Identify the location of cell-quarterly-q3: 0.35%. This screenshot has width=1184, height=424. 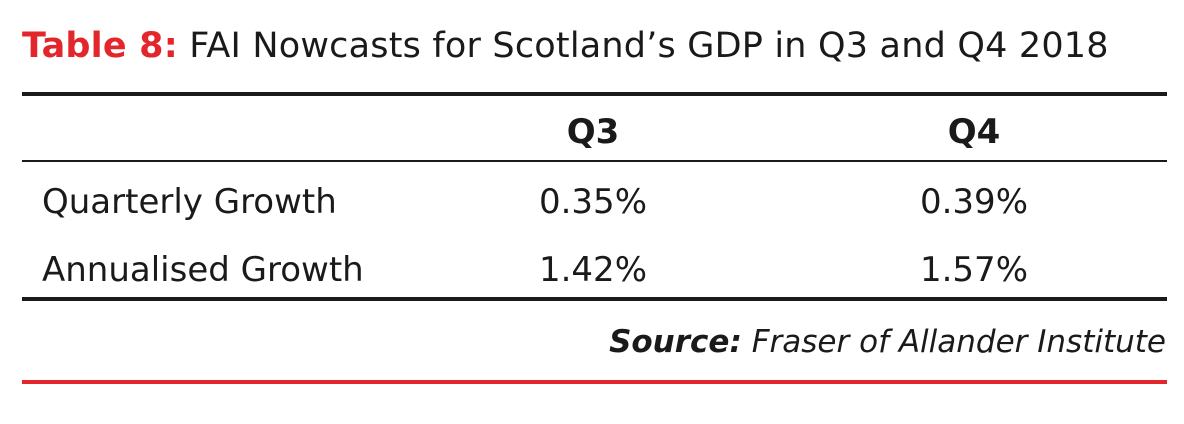
(592, 202).